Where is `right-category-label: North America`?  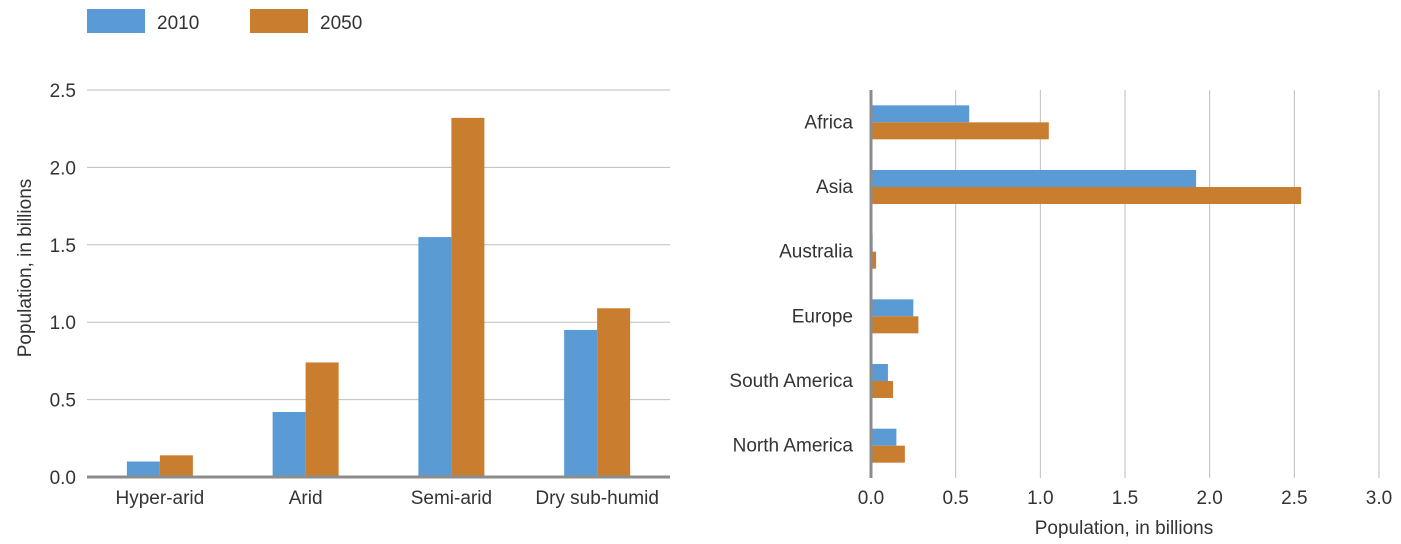
right-category-label: North America is located at coordinates (793, 446).